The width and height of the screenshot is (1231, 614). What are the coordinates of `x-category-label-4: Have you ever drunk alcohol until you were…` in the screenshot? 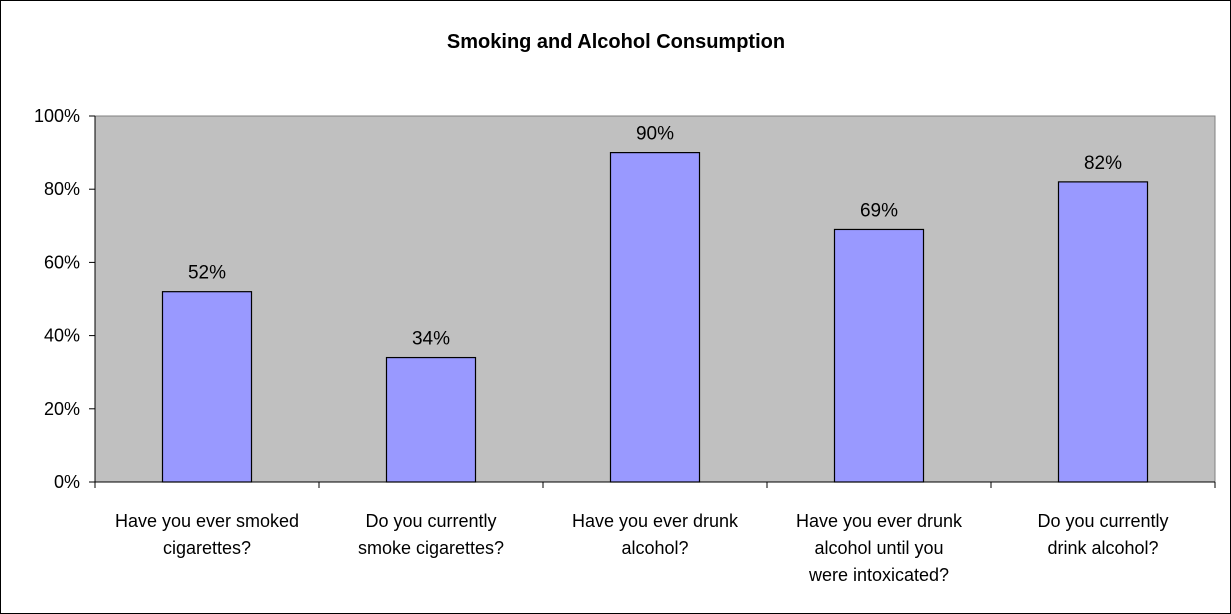 It's located at (879, 548).